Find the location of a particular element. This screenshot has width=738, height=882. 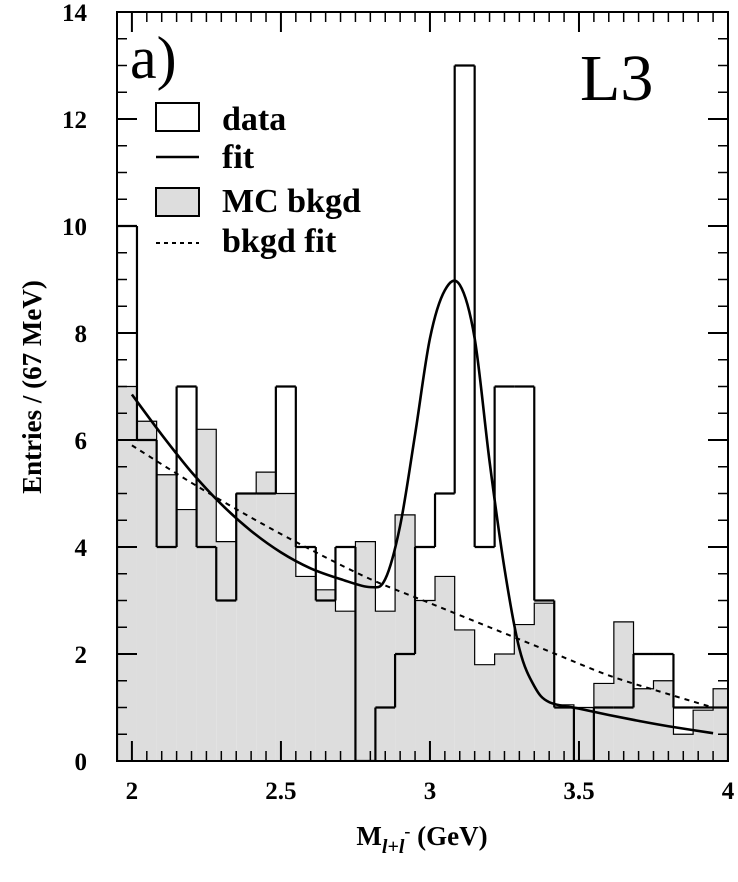

experiment-label: L3 is located at coordinates (616, 78).